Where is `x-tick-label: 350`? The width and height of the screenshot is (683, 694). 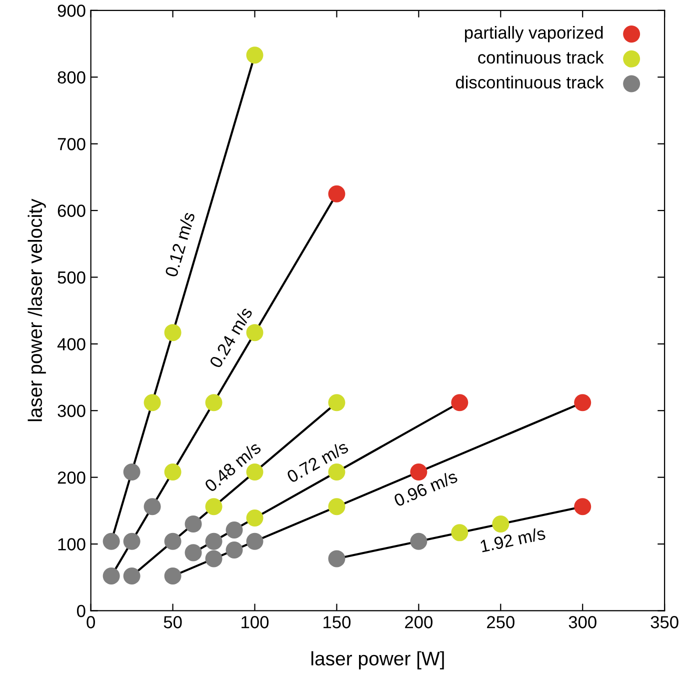
x-tick-label: 350 is located at coordinates (664, 622).